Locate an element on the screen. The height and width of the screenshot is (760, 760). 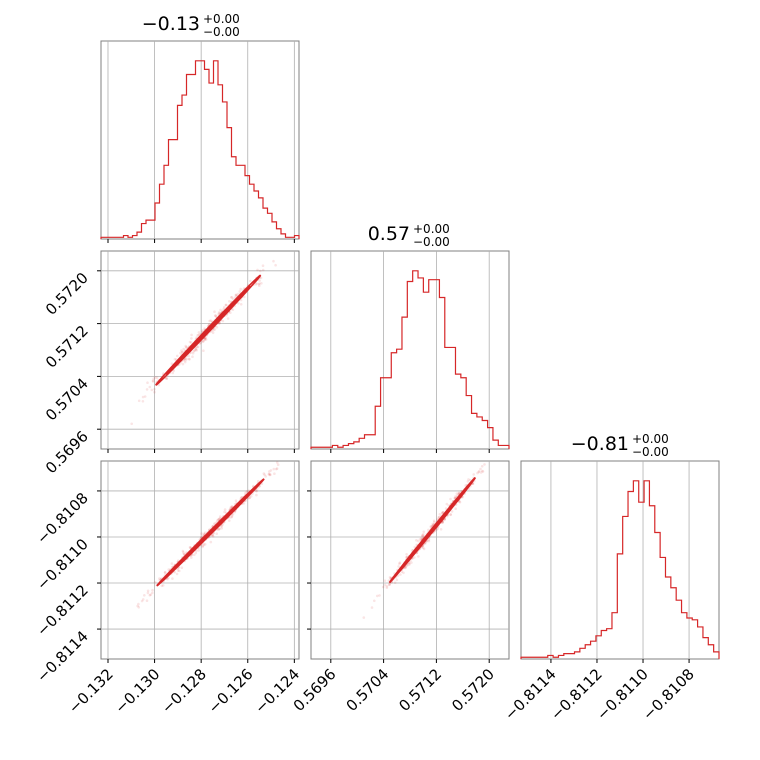
x-tick-label: 0.5704 is located at coordinates (368, 690).